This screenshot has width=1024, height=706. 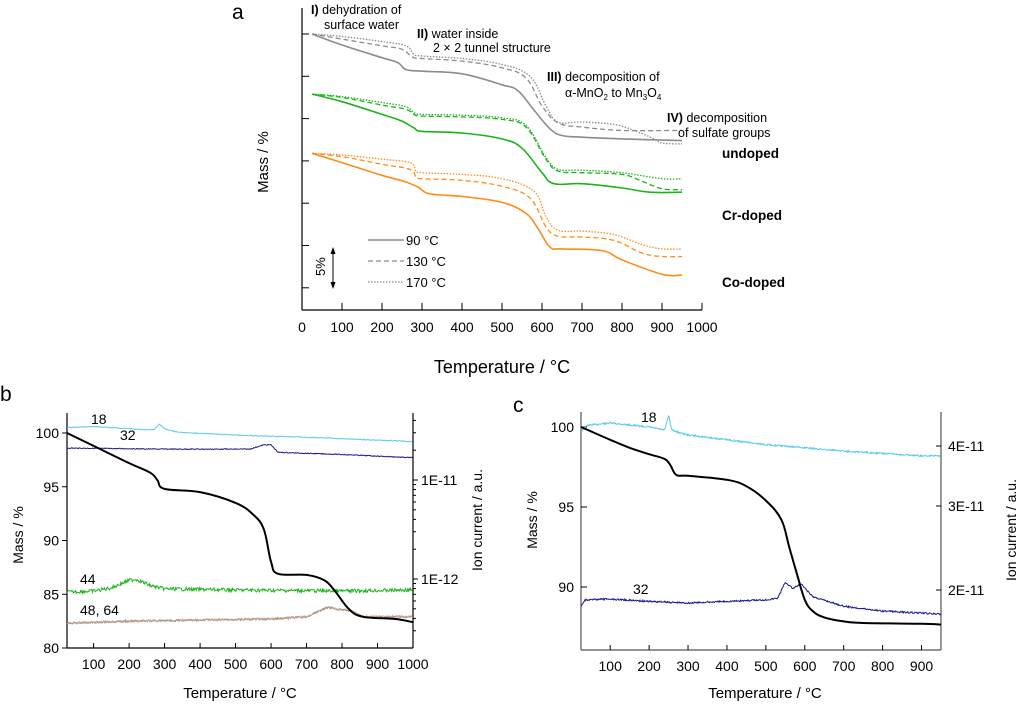 I want to click on panel-c-x-tick-label: 900, so click(x=922, y=666).